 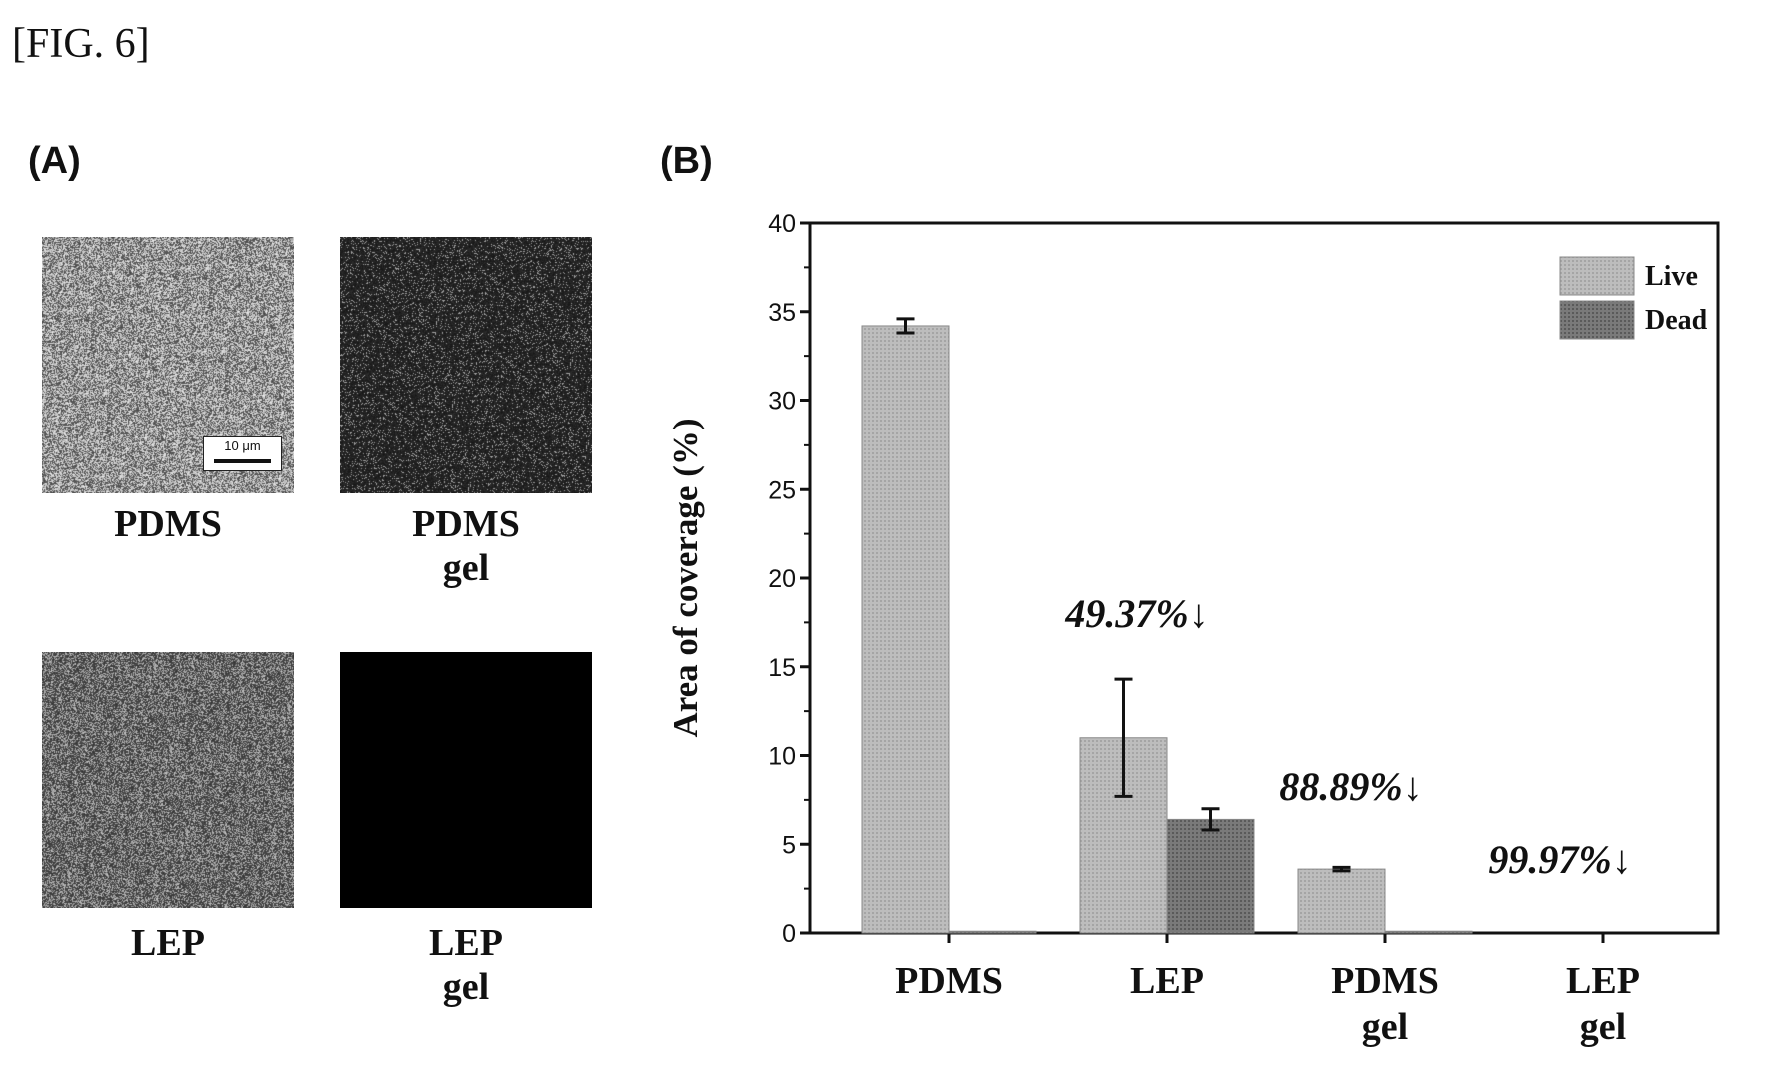 What do you see at coordinates (1559, 859) in the screenshot?
I see `reduction-annotation: 99.97%↓` at bounding box center [1559, 859].